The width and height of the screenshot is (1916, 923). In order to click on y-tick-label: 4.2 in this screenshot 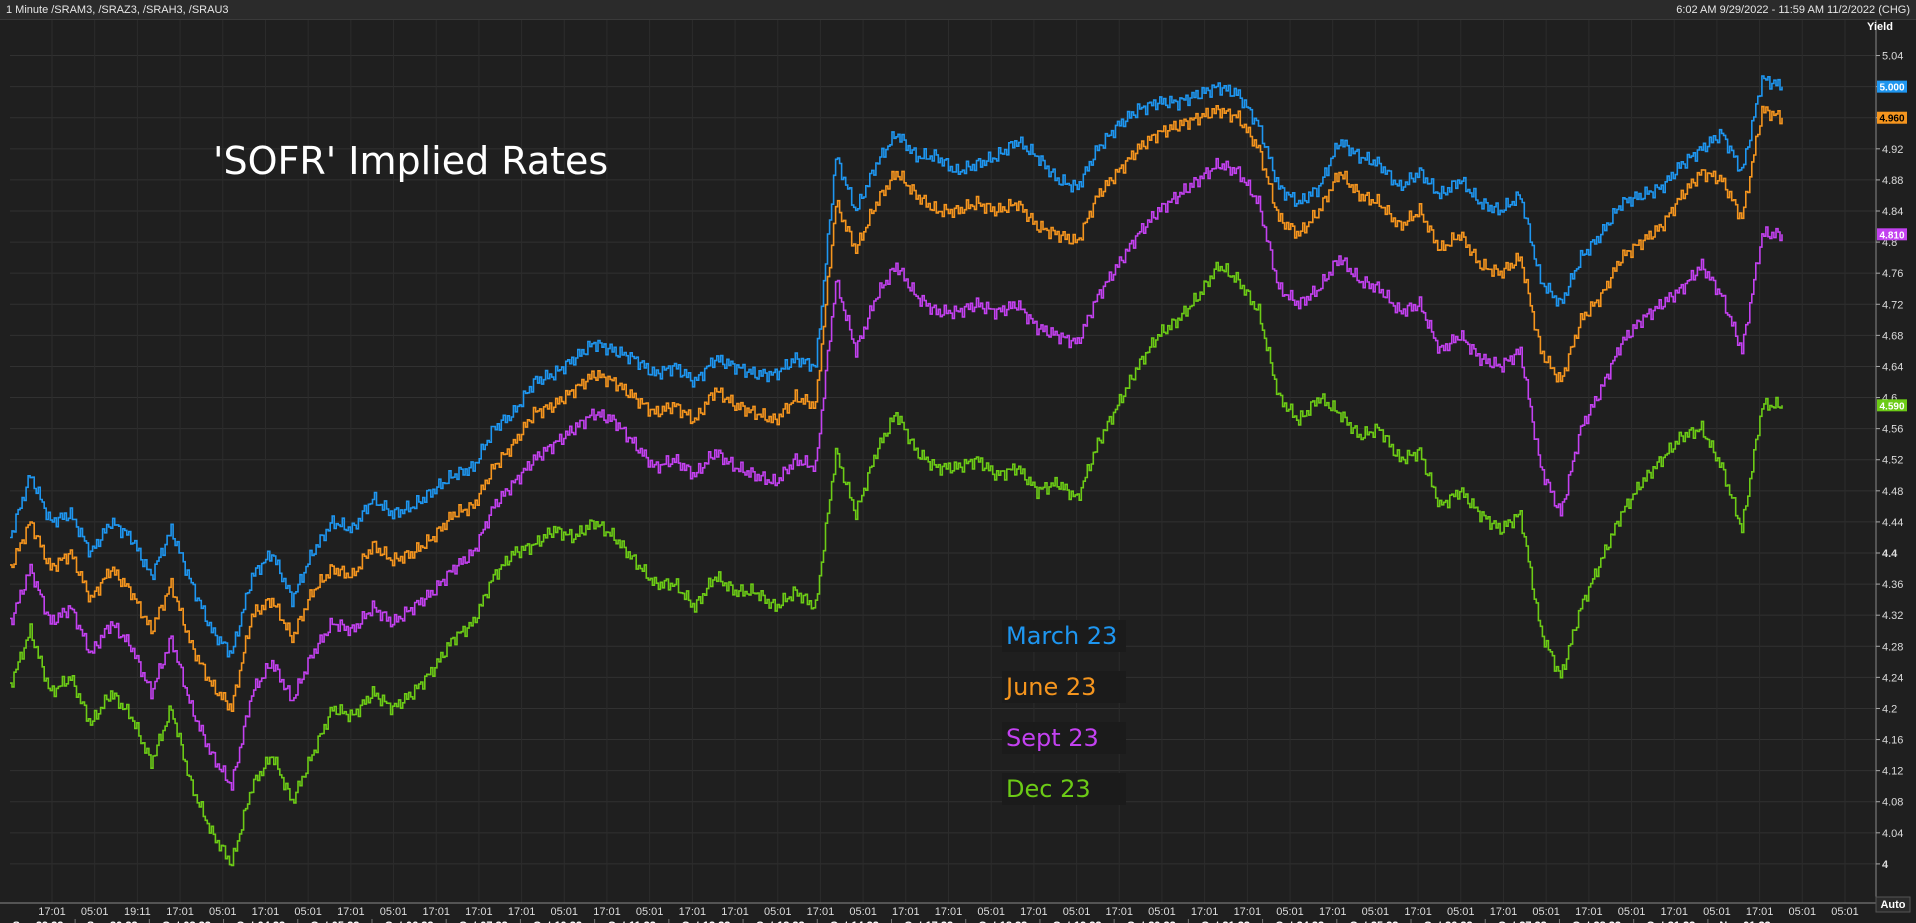, I will do `click(1889, 709)`.